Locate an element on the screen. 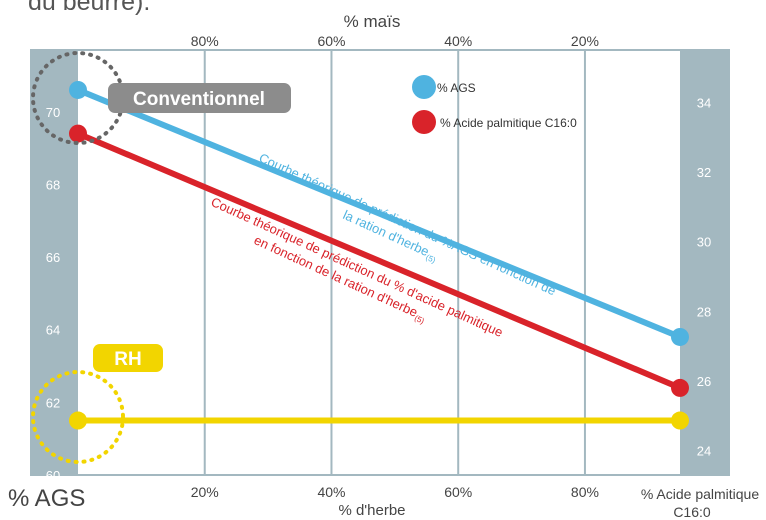 Image resolution: width=766 pixels, height=520 pixels. bottom-axis-label: % d'herbe is located at coordinates (371, 510).